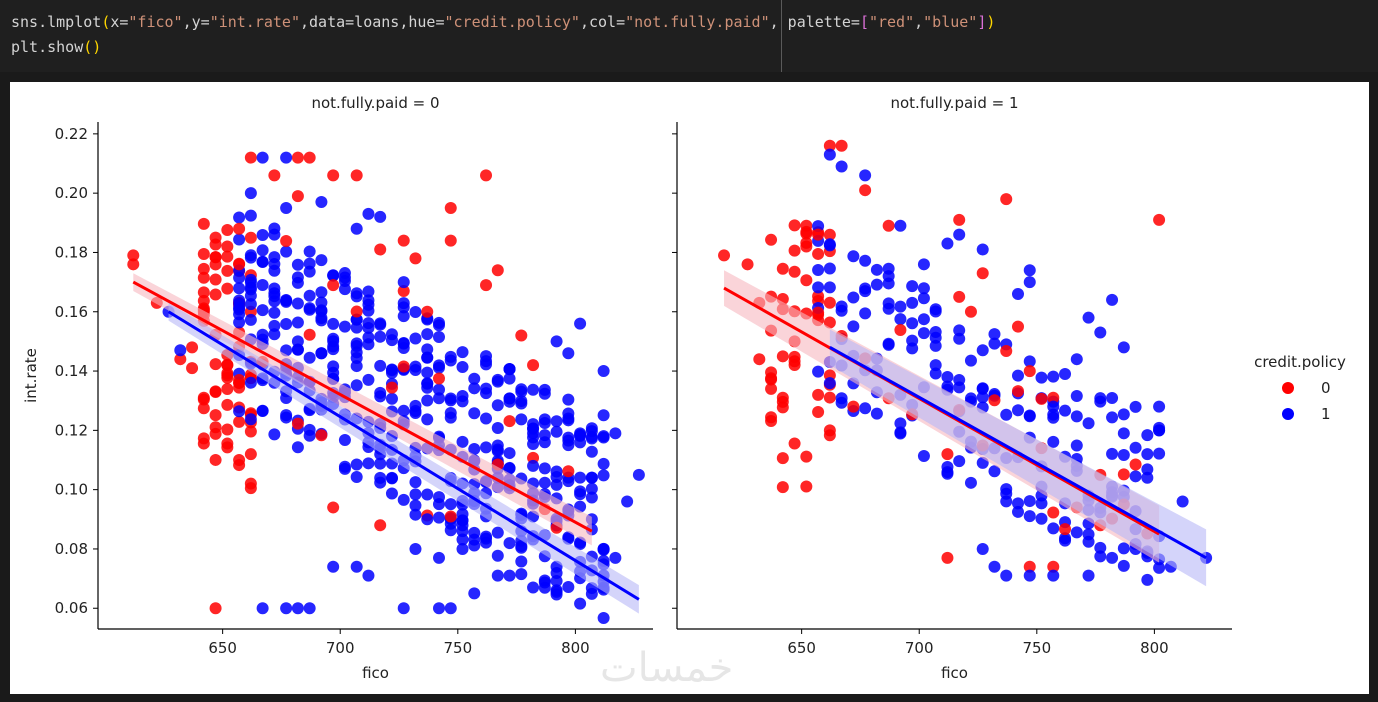  Describe the element at coordinates (1018, 453) in the screenshot. I see `regression-line-blue` at that location.